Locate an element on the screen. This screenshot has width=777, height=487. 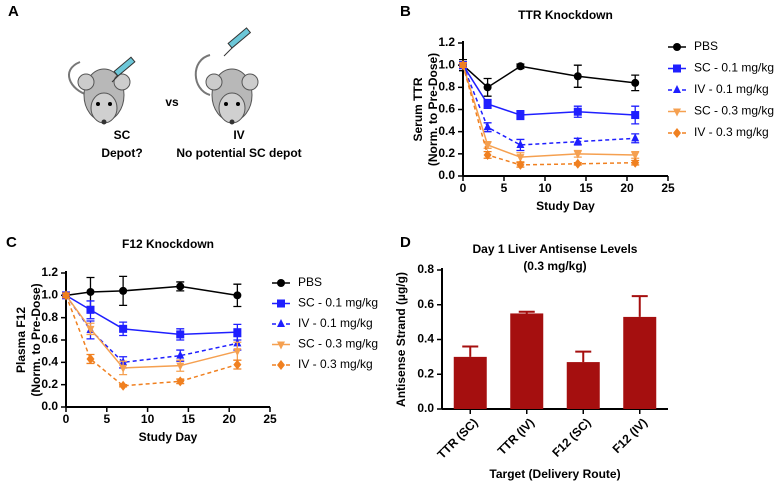
chart-subtitle: (0.3 mg/kg) is located at coordinates (554, 266).